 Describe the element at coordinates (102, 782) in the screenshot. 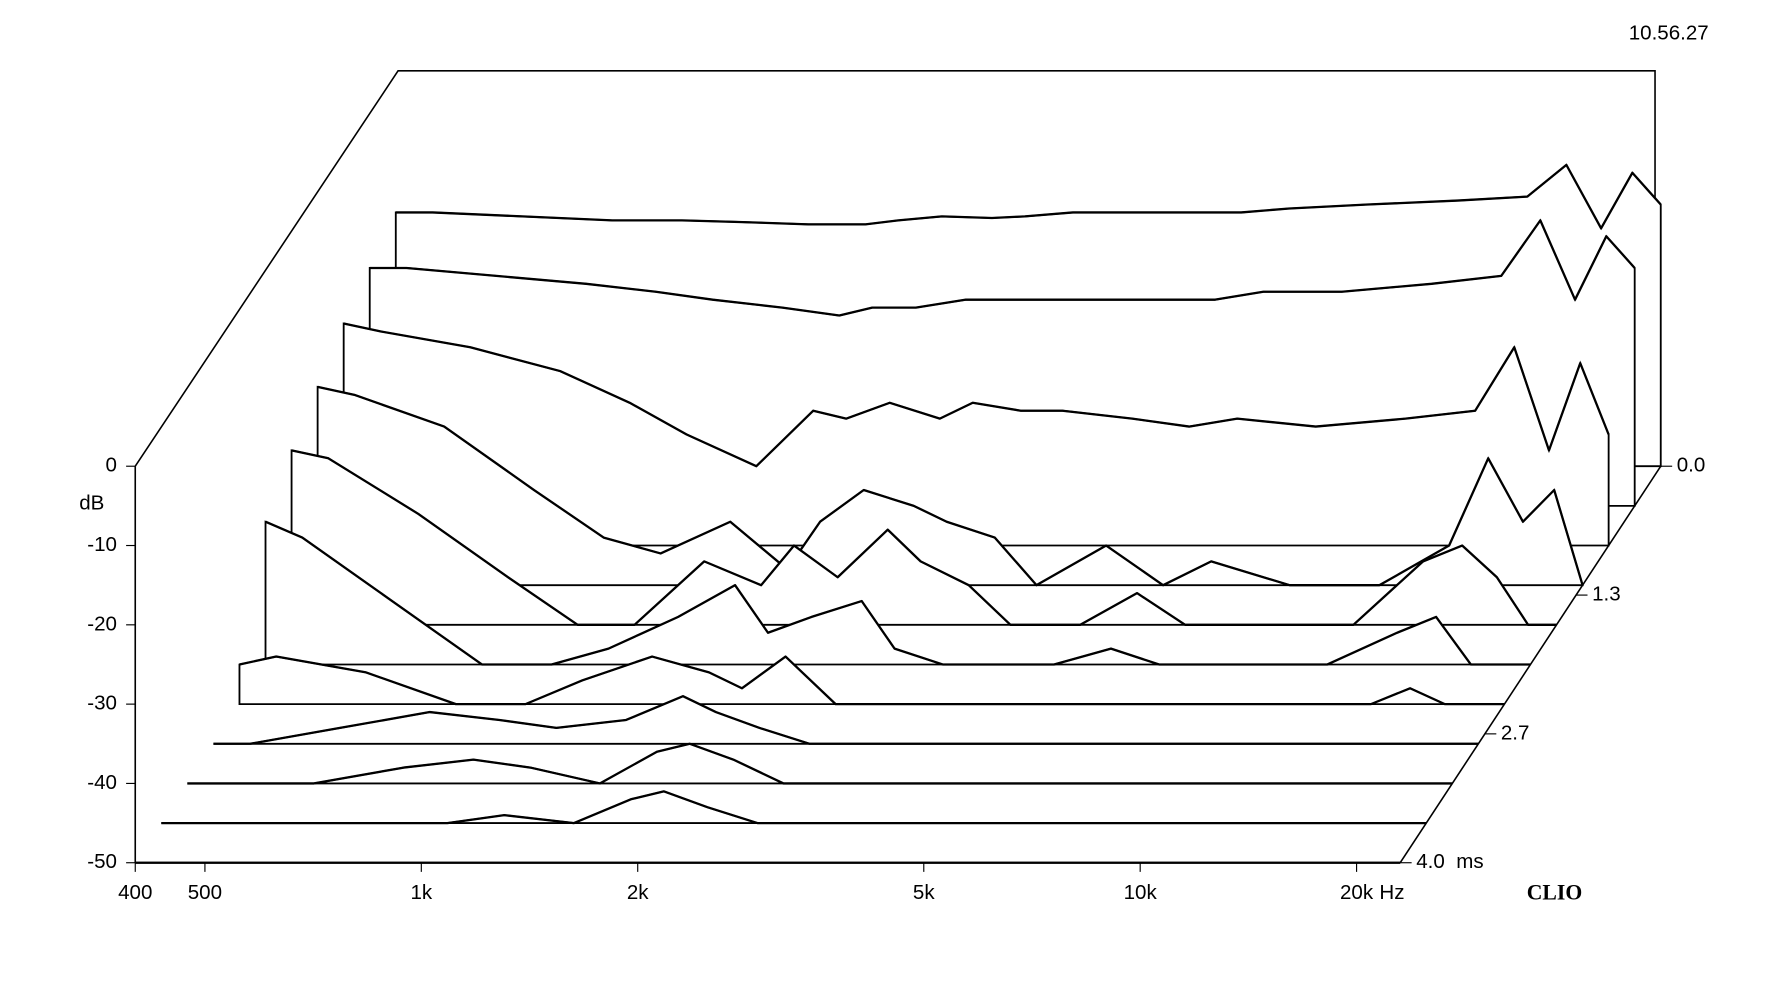

I see `y-tick-label: -40` at that location.